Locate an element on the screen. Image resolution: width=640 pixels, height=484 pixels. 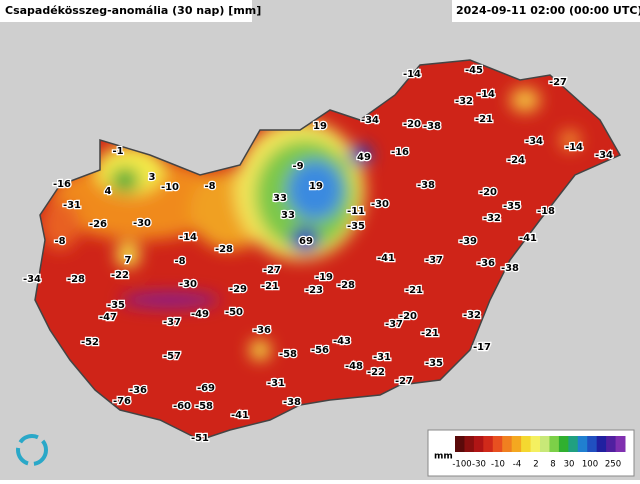
legend-tick-label: 30 is located at coordinates (569, 465).